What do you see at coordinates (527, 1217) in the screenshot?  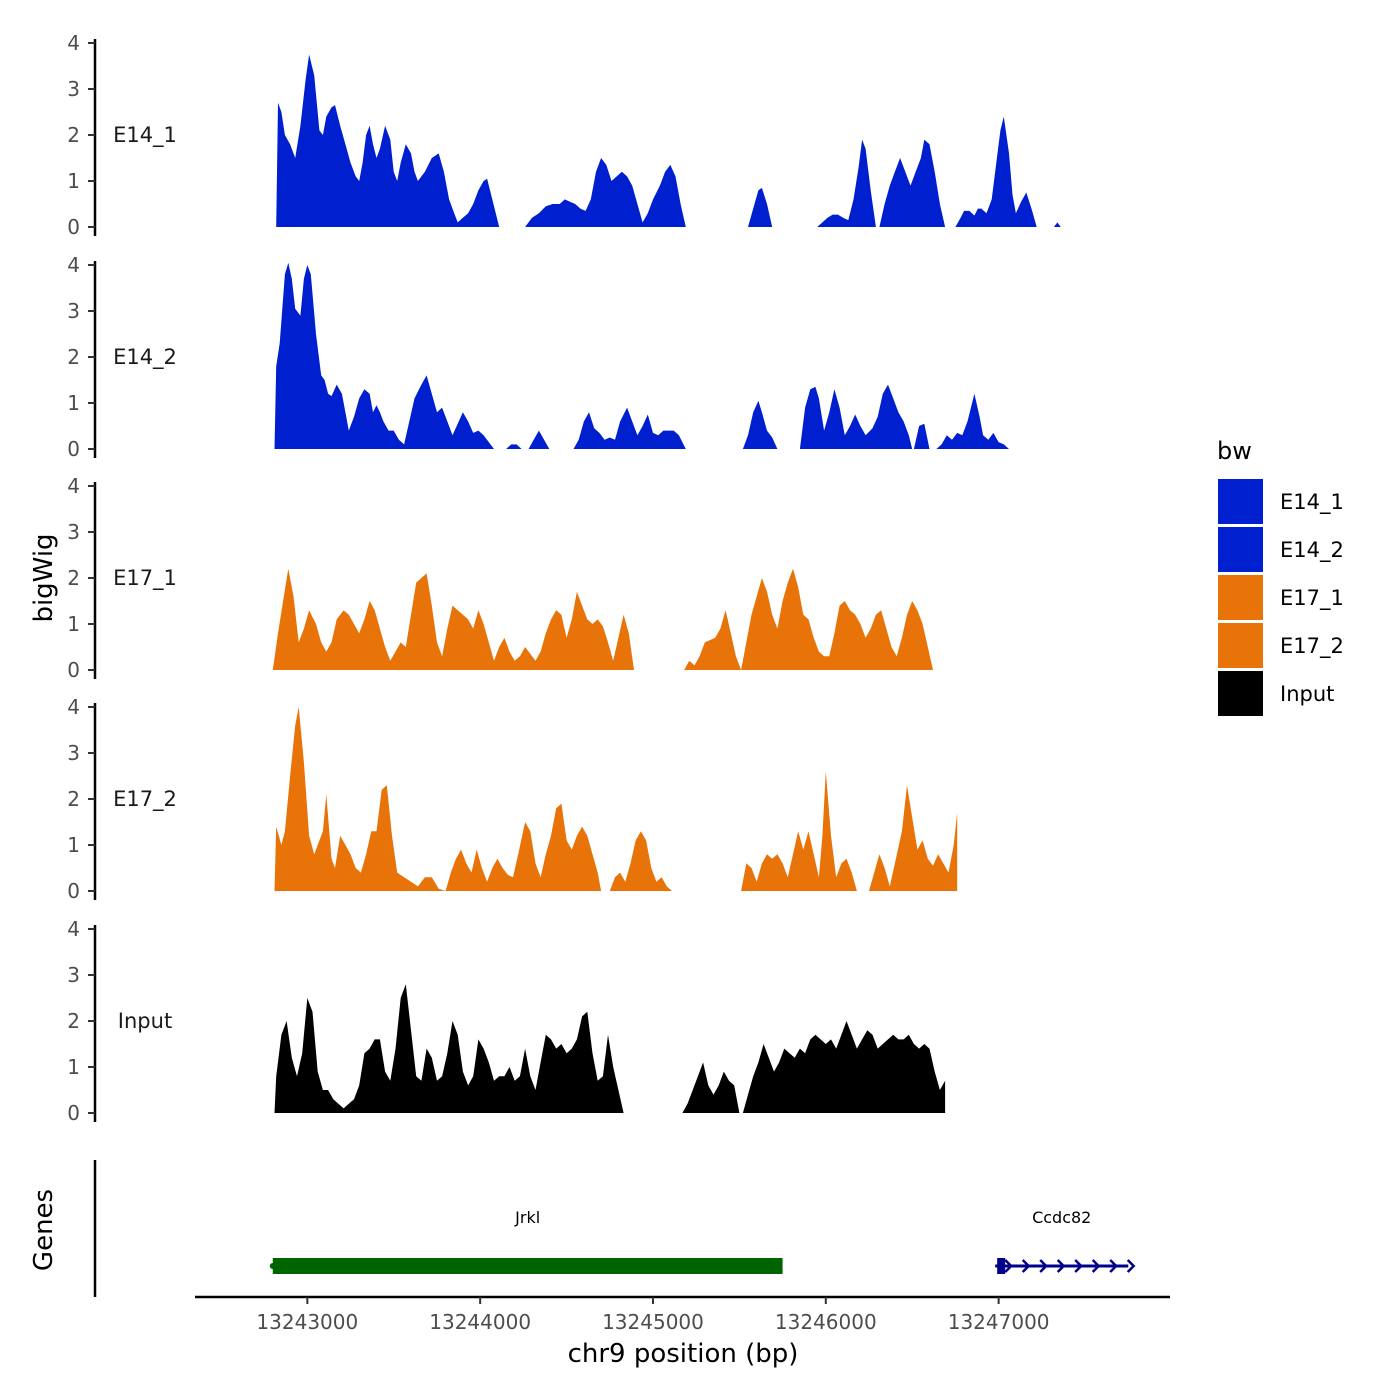 I see `gene-label: Jrkl` at bounding box center [527, 1217].